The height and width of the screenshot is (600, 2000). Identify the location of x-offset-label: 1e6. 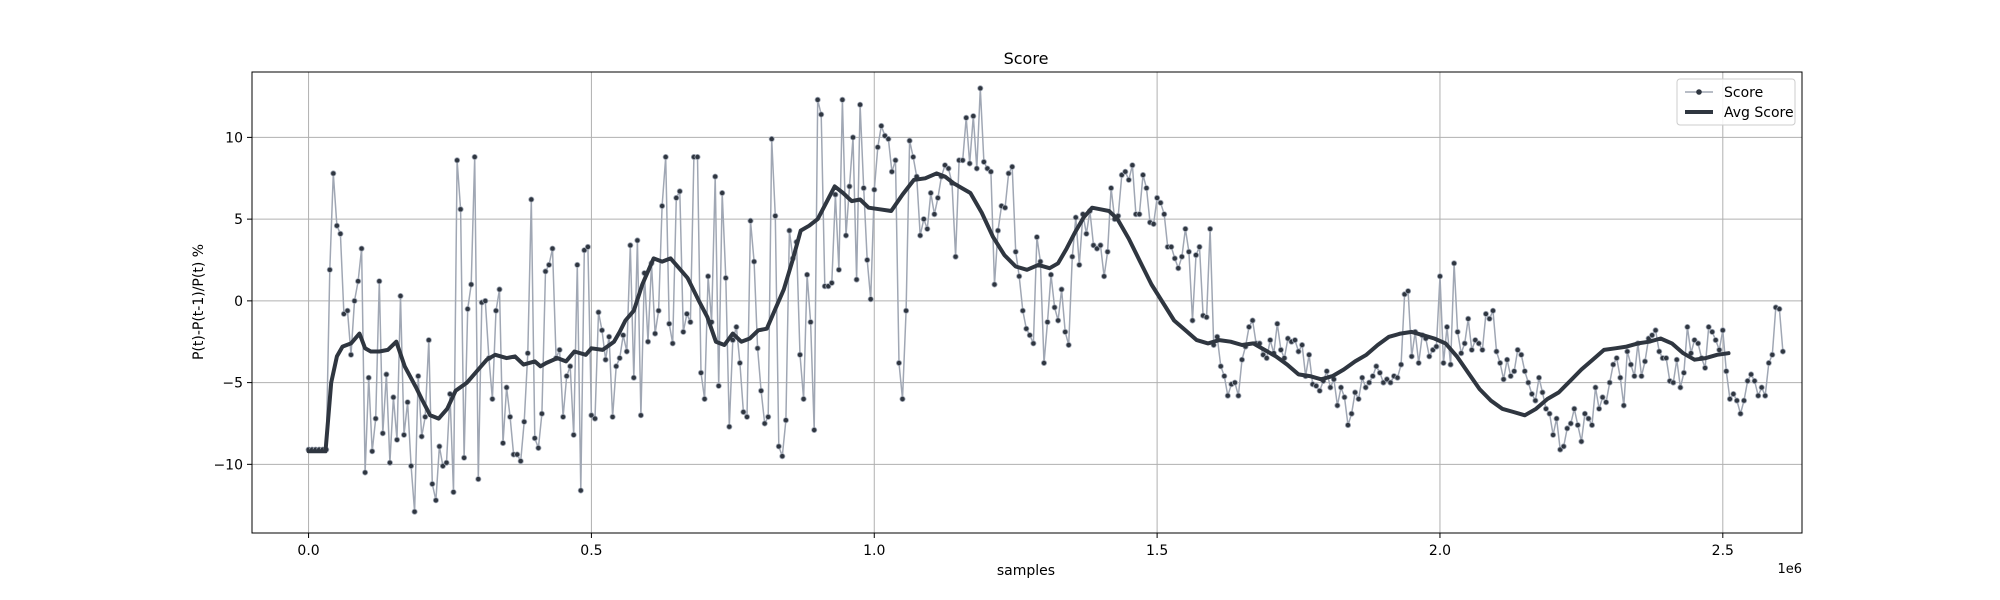
(1789, 569).